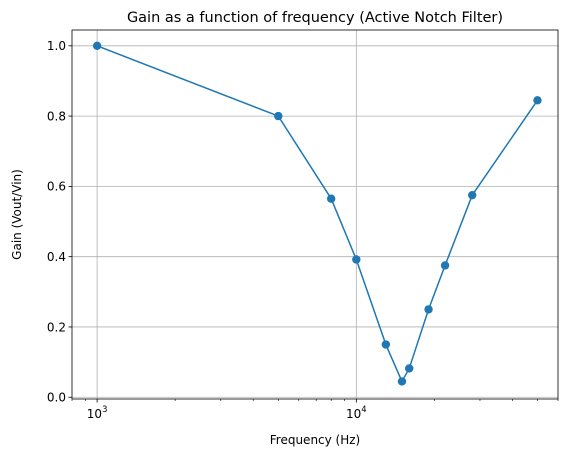 This screenshot has width=567, height=462. I want to click on y-tick-label: 1.0, so click(56, 46).